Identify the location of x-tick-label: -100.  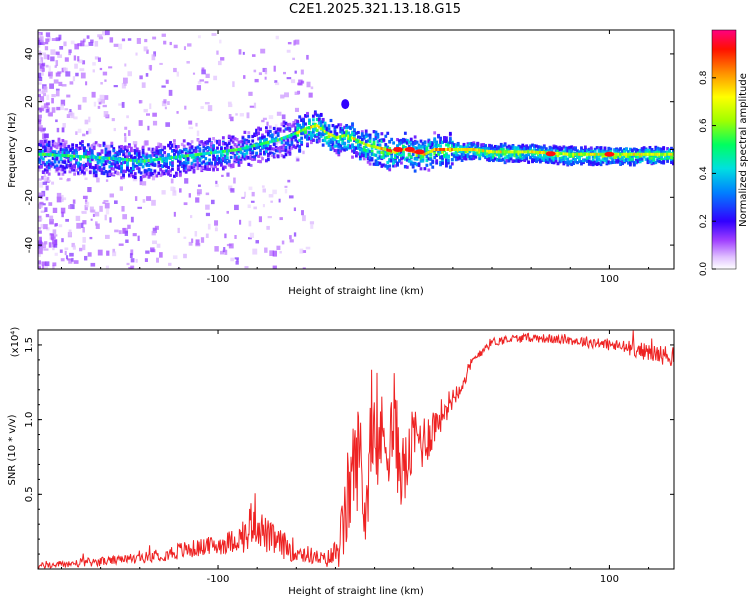
(218, 279).